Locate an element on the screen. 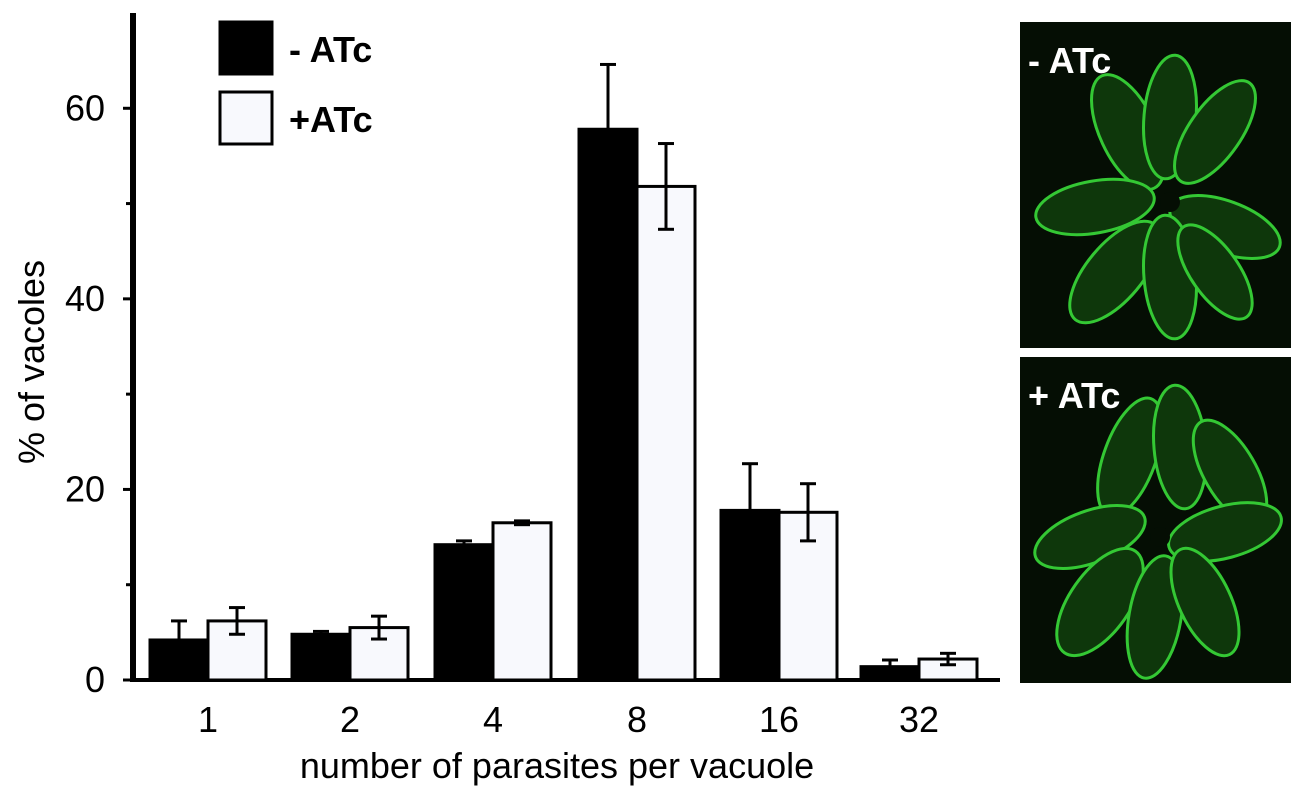 Image resolution: width=1302 pixels, height=800 pixels. x-tick-label: 16 is located at coordinates (779, 719).